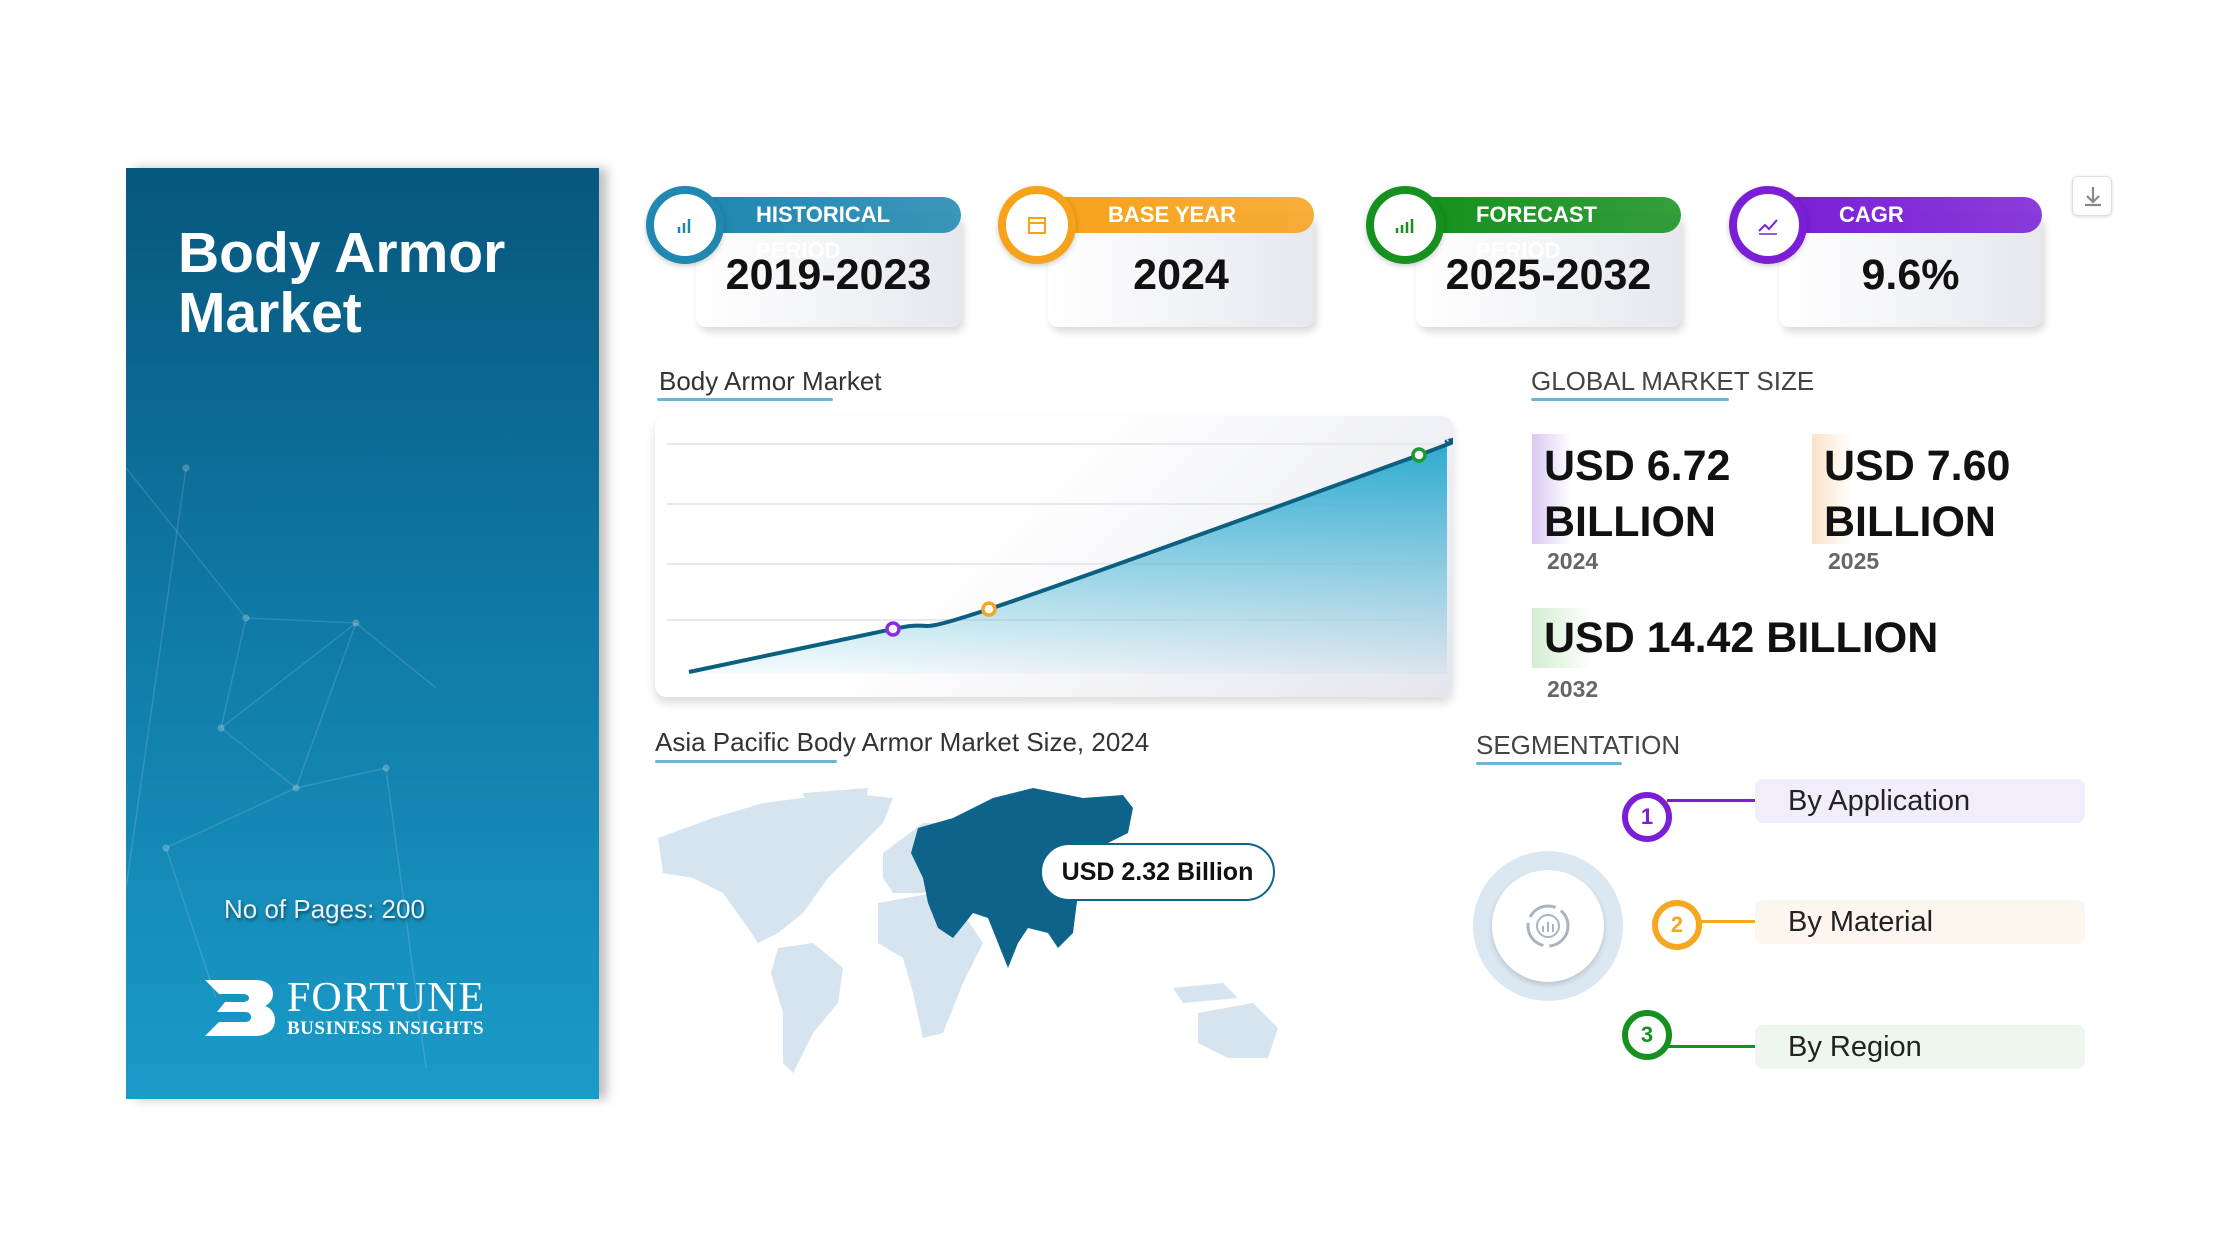 This screenshot has height=1260, width=2240. What do you see at coordinates (1549, 763) in the screenshot?
I see `segmentation-underline` at bounding box center [1549, 763].